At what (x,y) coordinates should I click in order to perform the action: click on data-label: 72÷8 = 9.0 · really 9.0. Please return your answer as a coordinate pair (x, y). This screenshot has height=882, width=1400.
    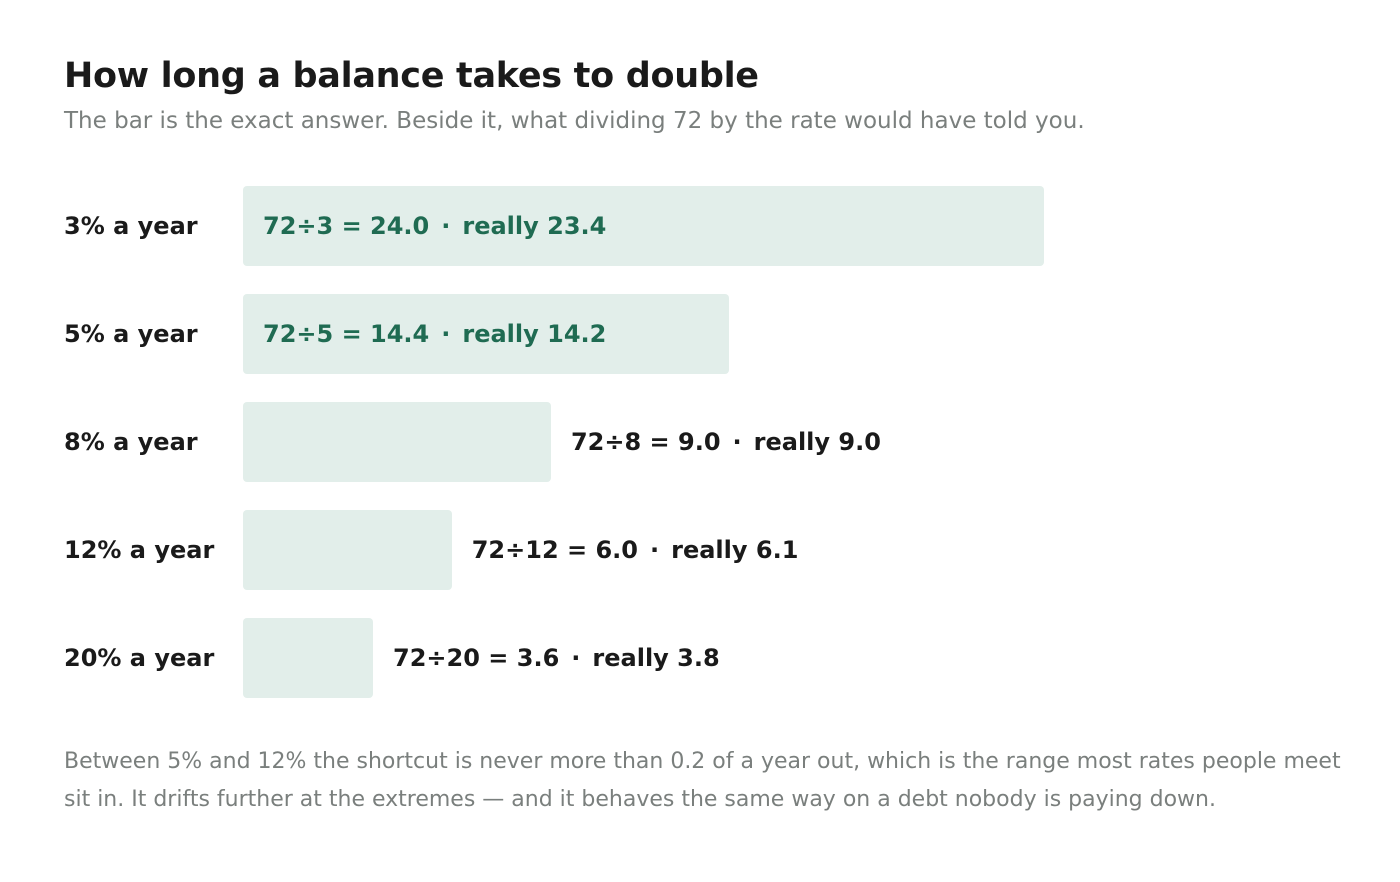
    Looking at the image, I should click on (726, 442).